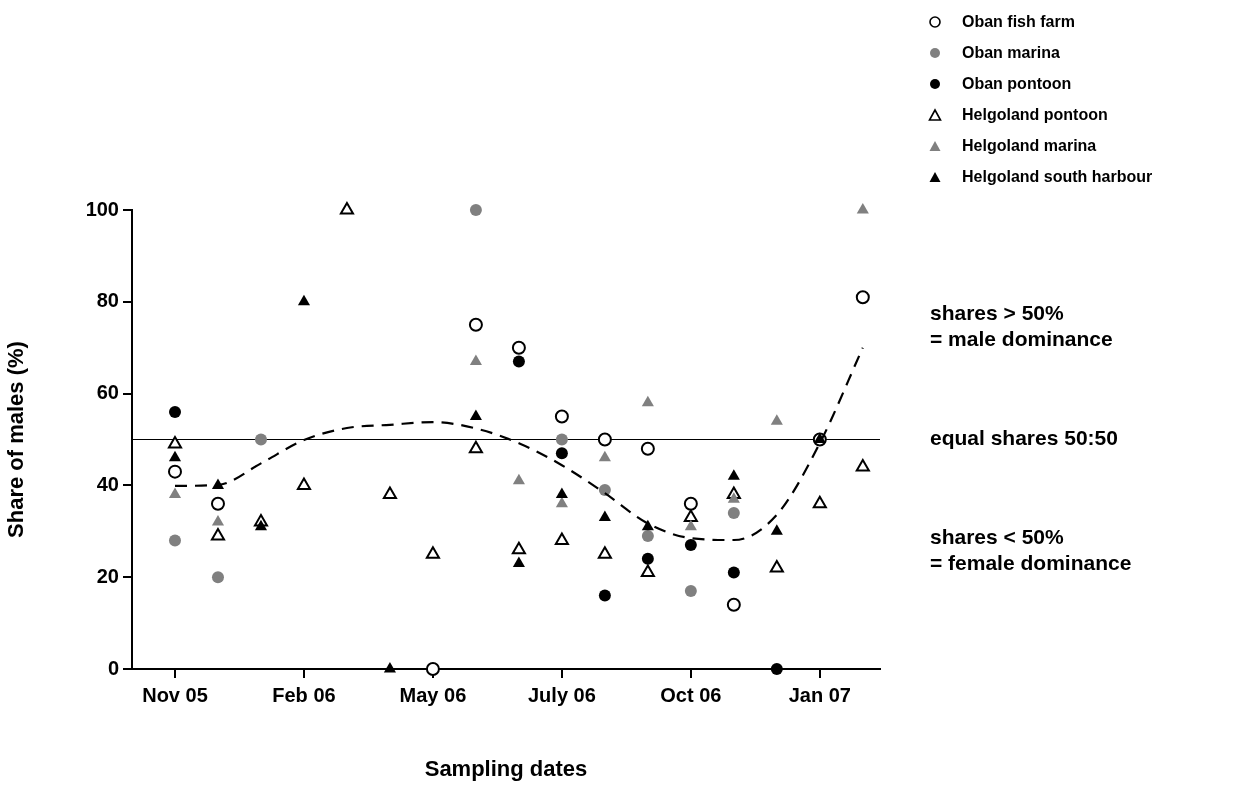 The image size is (1246, 787). Describe the element at coordinates (1035, 114) in the screenshot. I see `legend-label: Helgoland pontoon` at that location.